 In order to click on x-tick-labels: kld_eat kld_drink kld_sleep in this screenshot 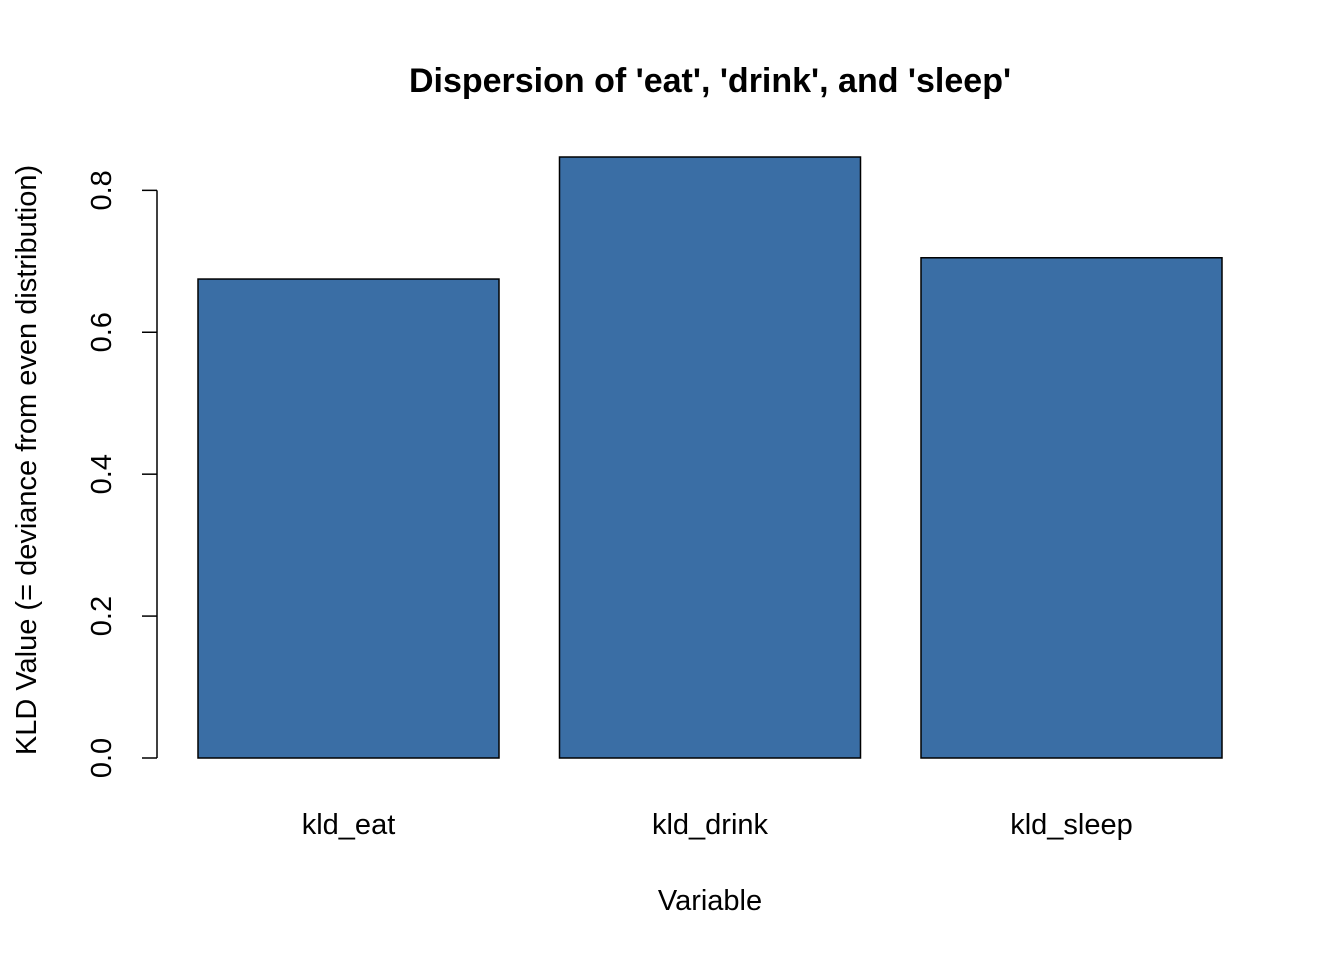, I will do `click(717, 825)`.